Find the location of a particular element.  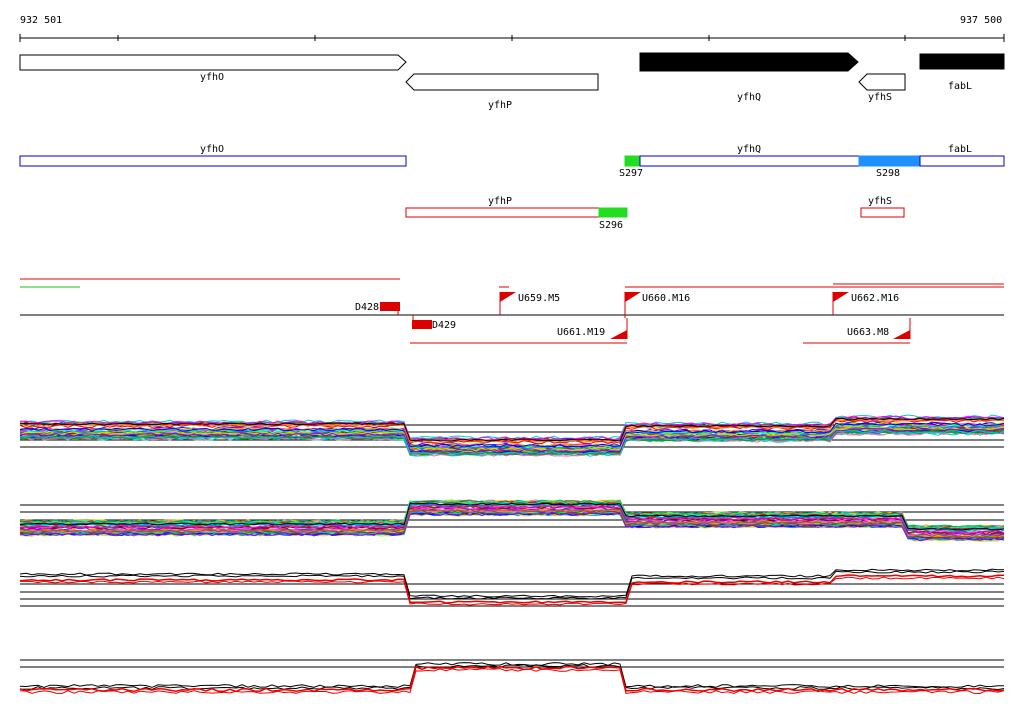

upshift-u659: U659.M5 is located at coordinates (529, 303).